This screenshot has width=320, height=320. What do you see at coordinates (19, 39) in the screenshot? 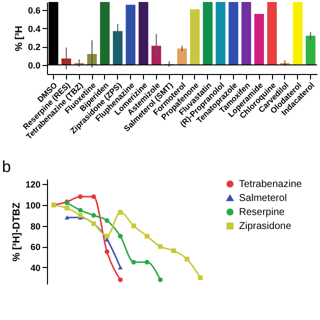
I see `y-axis-title: % [³H` at bounding box center [19, 39].